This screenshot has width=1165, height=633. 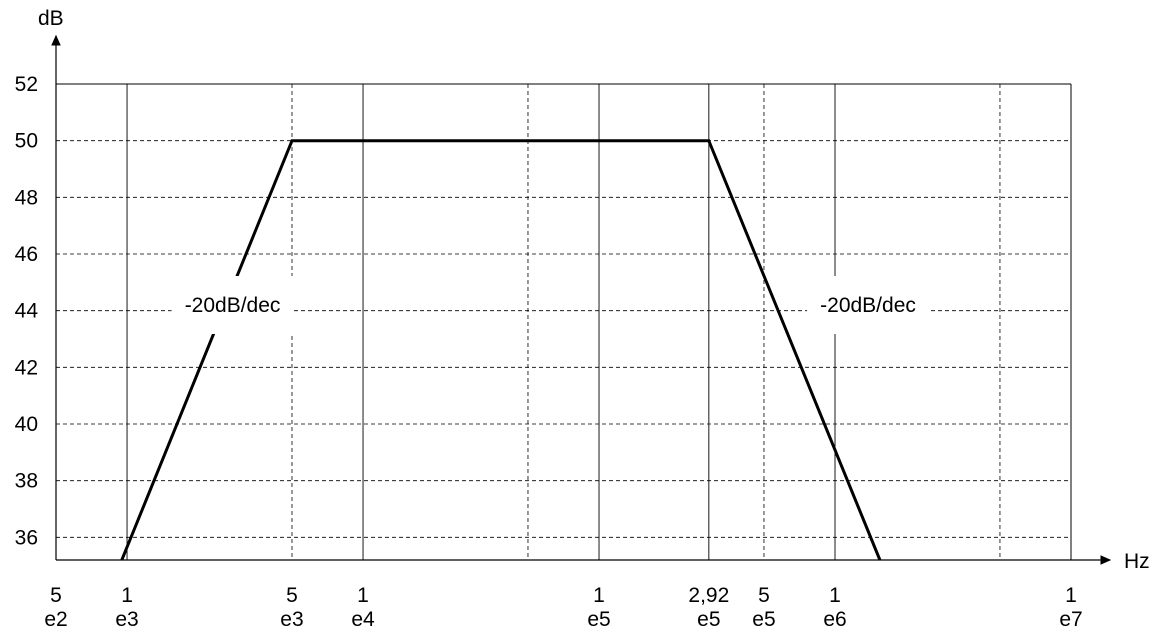 What do you see at coordinates (26, 141) in the screenshot?
I see `y-tick-label: 50` at bounding box center [26, 141].